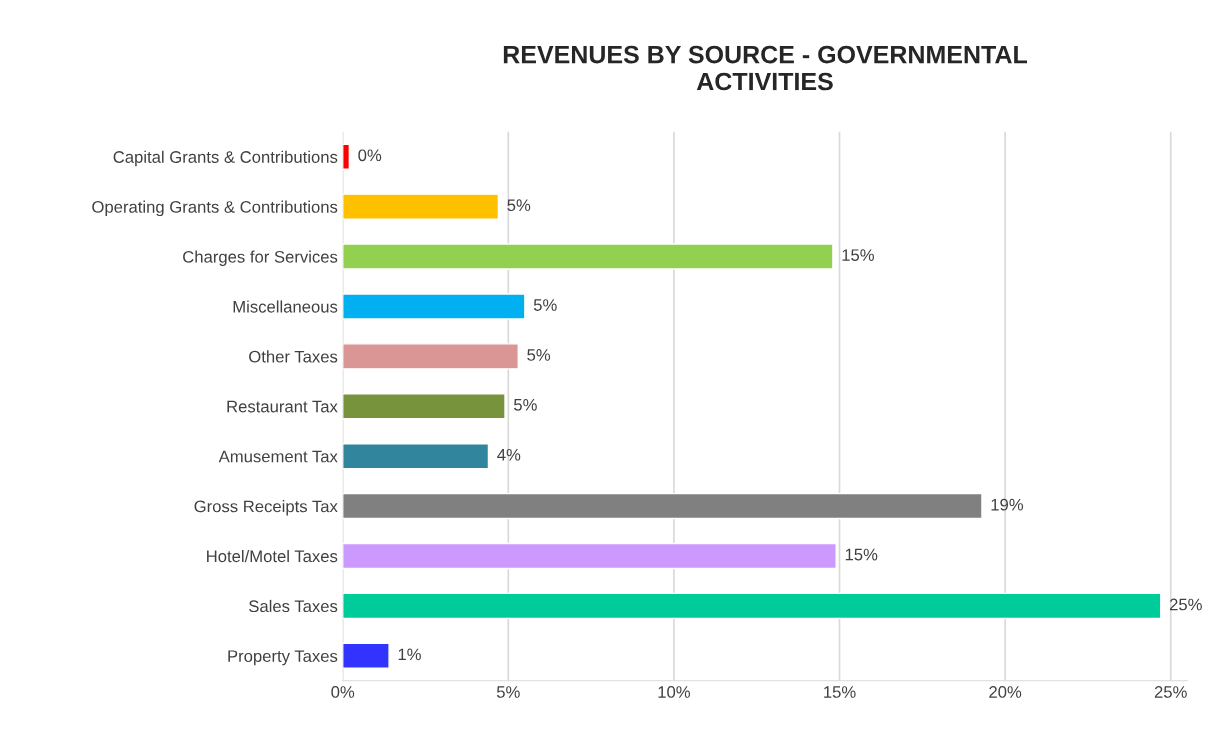 The image size is (1224, 732). Describe the element at coordinates (283, 658) in the screenshot. I see `y-tick-label: Property Taxes` at that location.